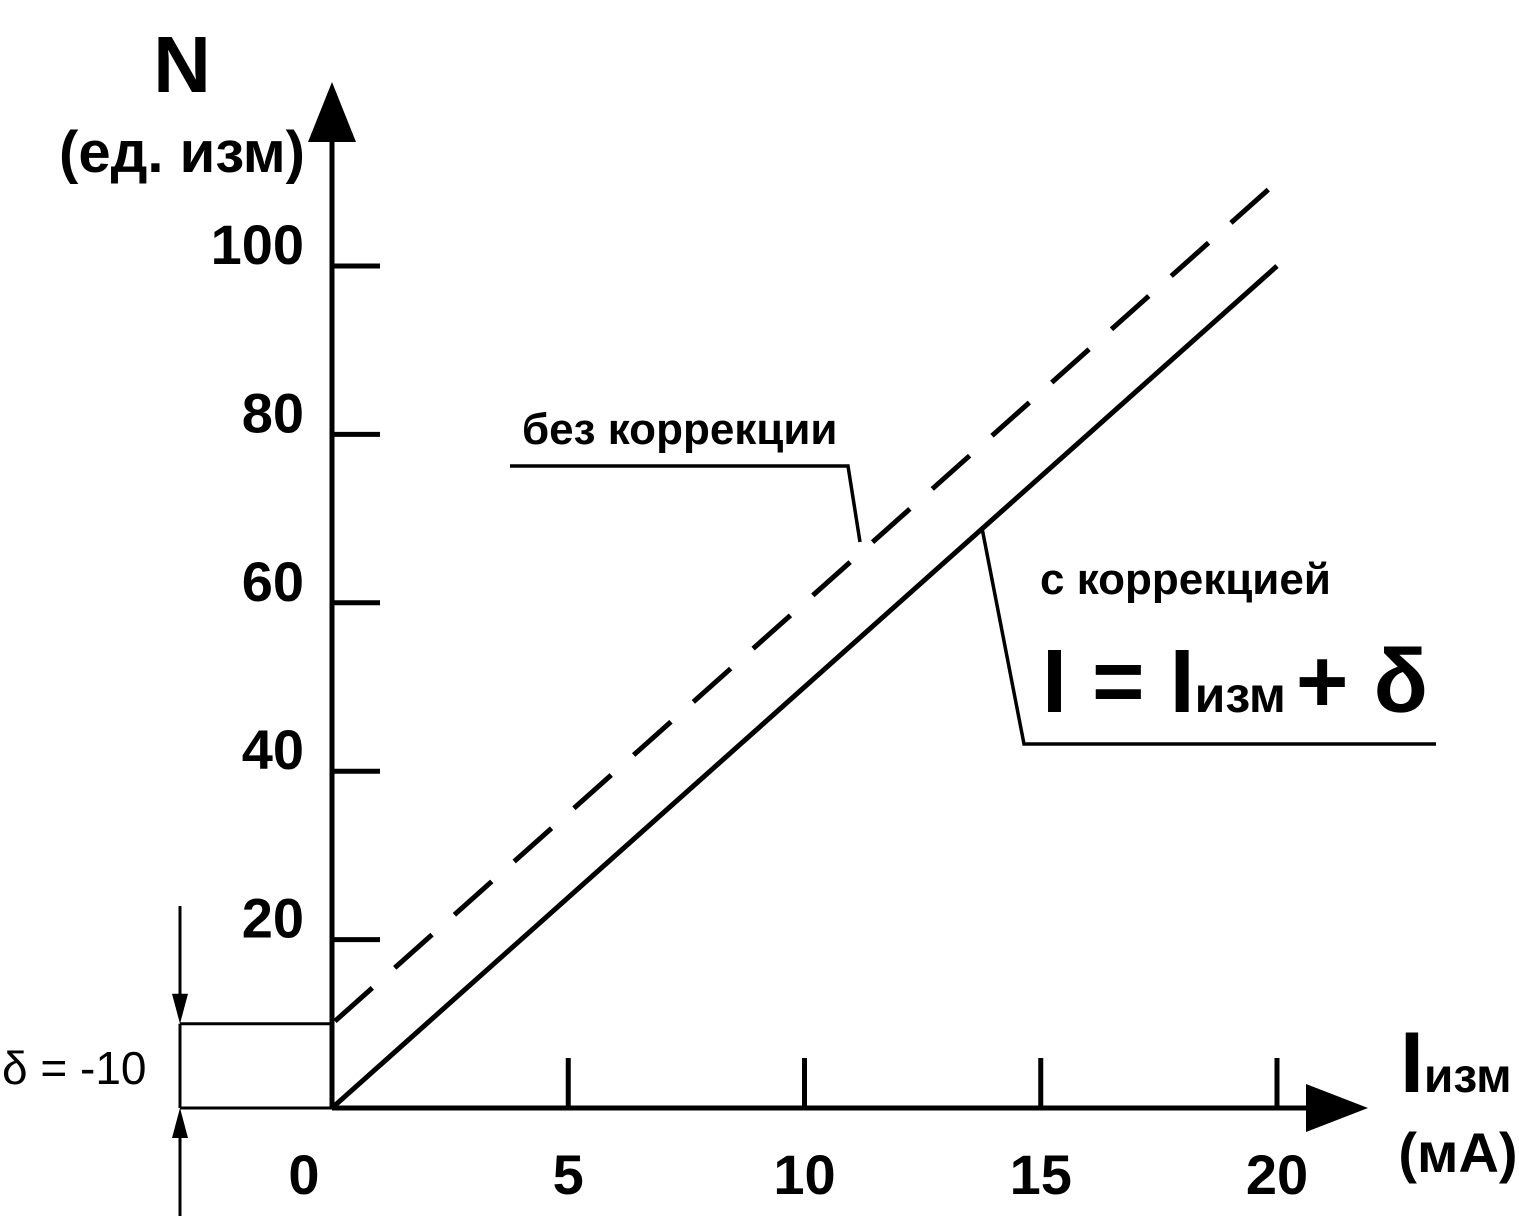 The width and height of the screenshot is (1519, 1216). I want to click on y-tick-label-60: 60, so click(273, 581).